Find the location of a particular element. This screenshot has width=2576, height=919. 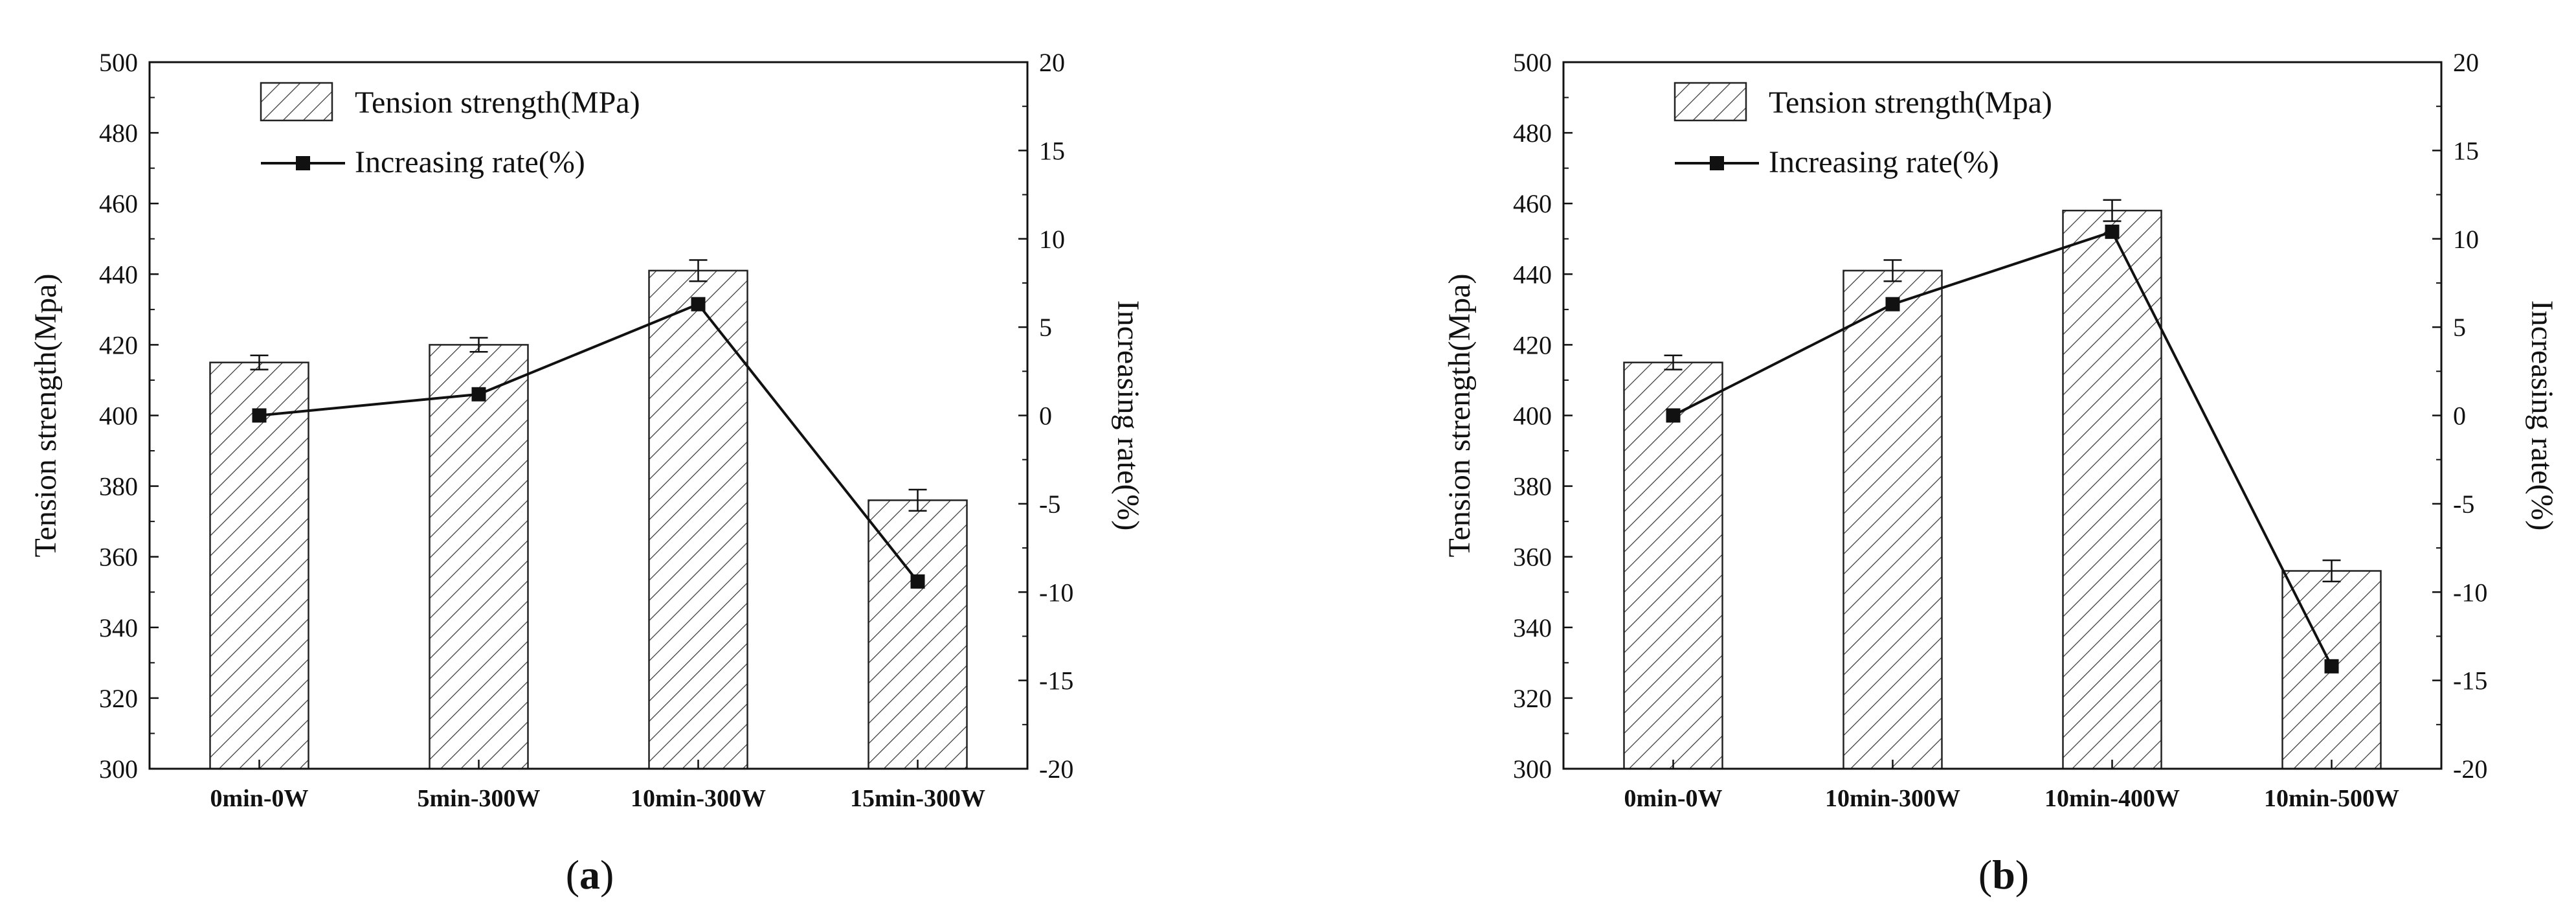

panel-label: (b) is located at coordinates (2003, 875).